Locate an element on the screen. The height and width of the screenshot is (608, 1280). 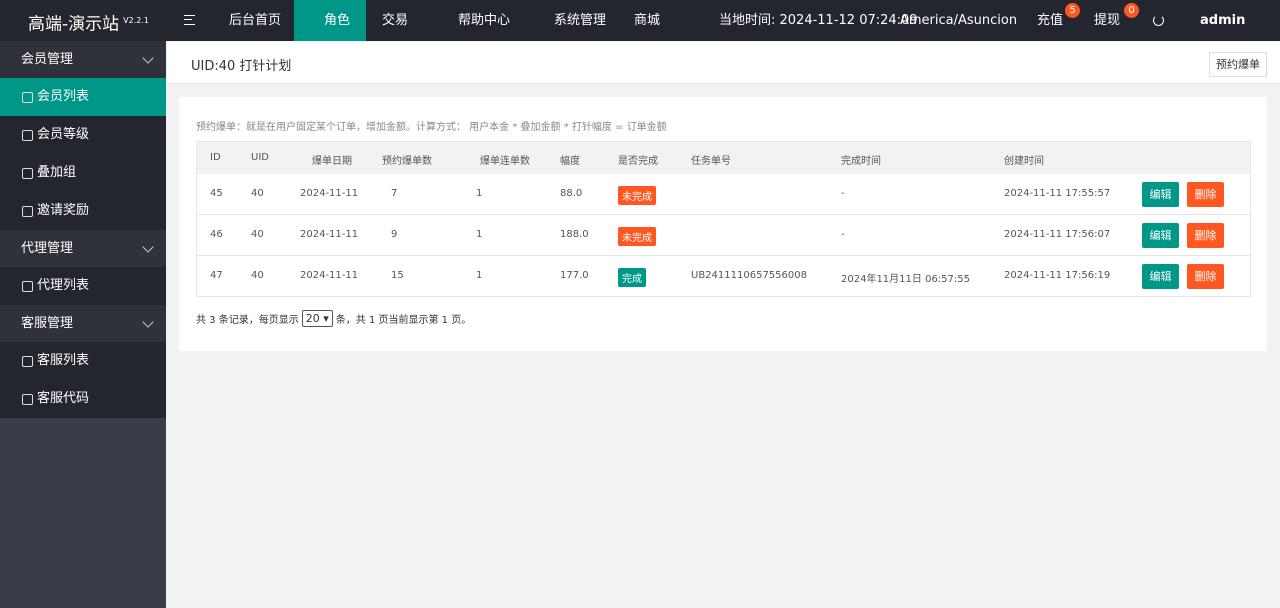
logo: 高端-演示站 V2.2.1 is located at coordinates (83, 20).